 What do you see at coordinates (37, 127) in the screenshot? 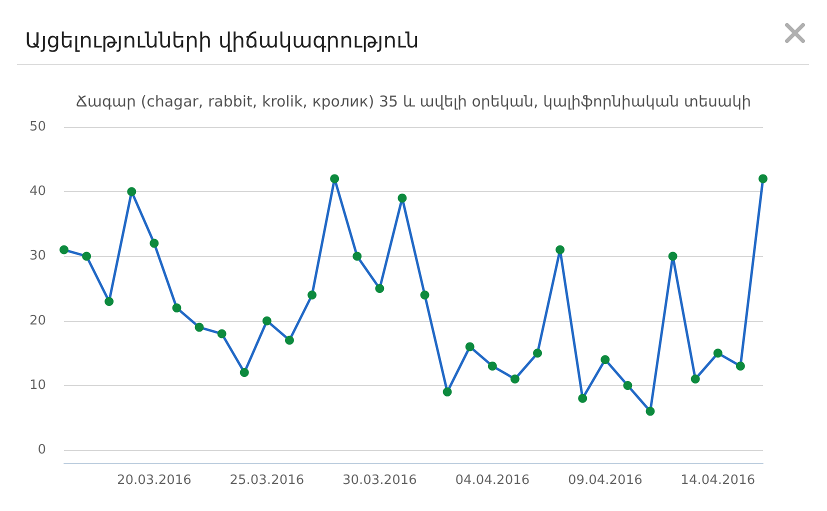
I see `y-tick-label: 50` at bounding box center [37, 127].